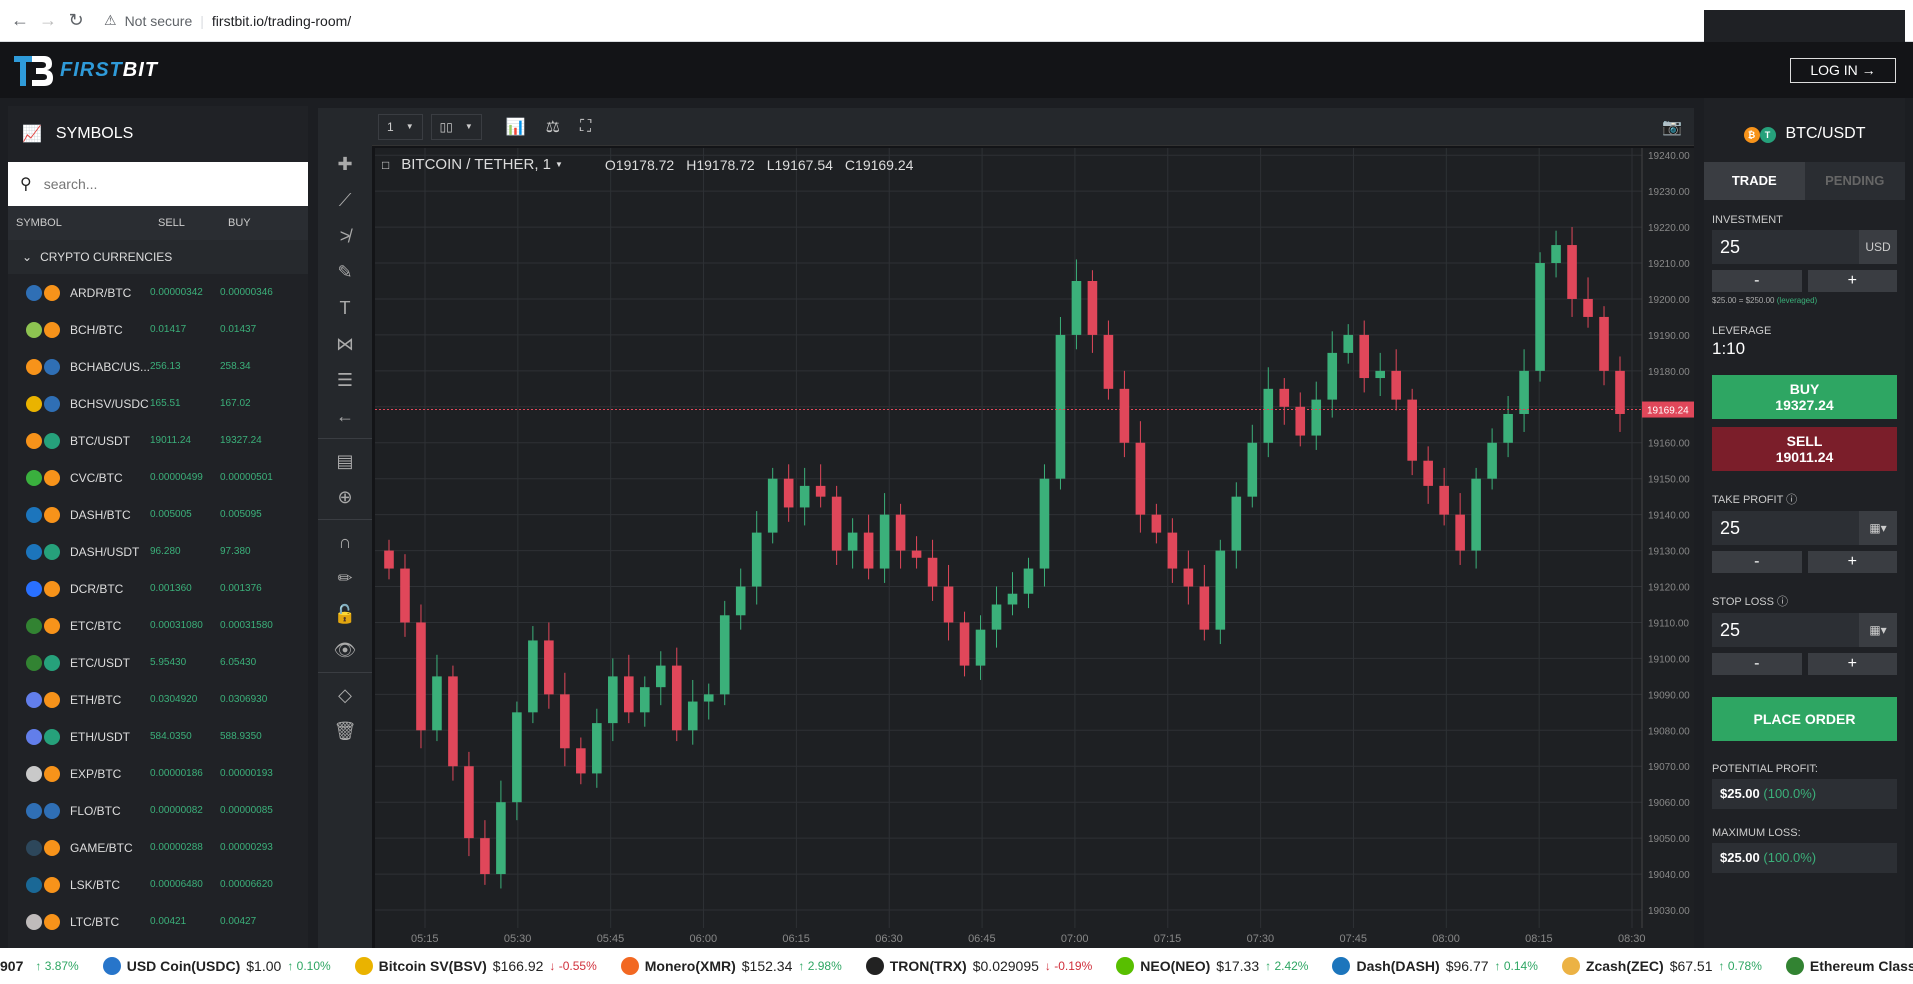 This screenshot has height=984, width=1913. Describe the element at coordinates (1212, 966) in the screenshot. I see `ticker-item: NEO(NEO) $17.33 ↑ 2.42%` at that location.